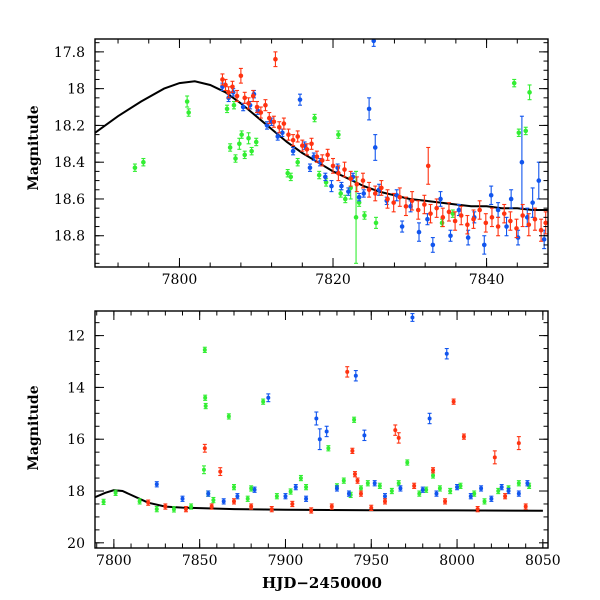  Describe the element at coordinates (69, 200) in the screenshot. I see `y-tick-label: 18.6` at that location.